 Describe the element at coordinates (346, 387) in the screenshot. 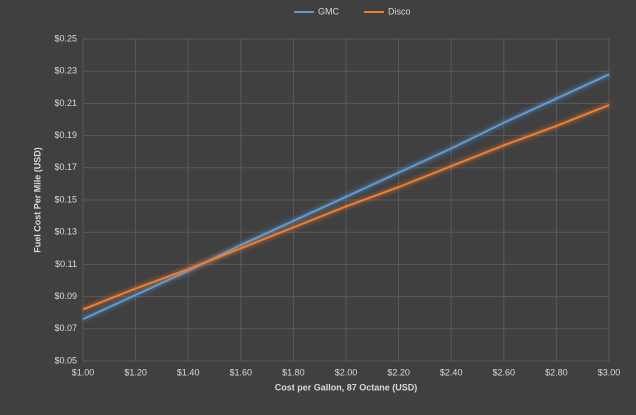

I see `x-axis-title: Cost per Gallon, 87 Octane (USD)` at that location.